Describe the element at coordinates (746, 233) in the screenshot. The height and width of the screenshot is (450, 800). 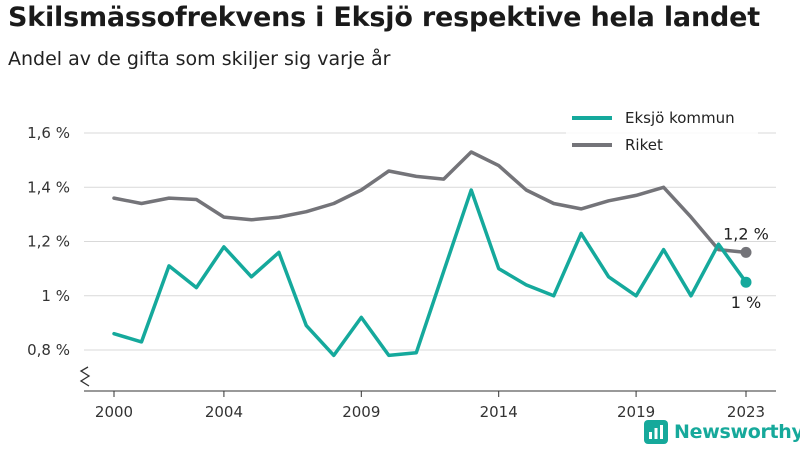
I see `end-label-riket: 1,2 %` at that location.